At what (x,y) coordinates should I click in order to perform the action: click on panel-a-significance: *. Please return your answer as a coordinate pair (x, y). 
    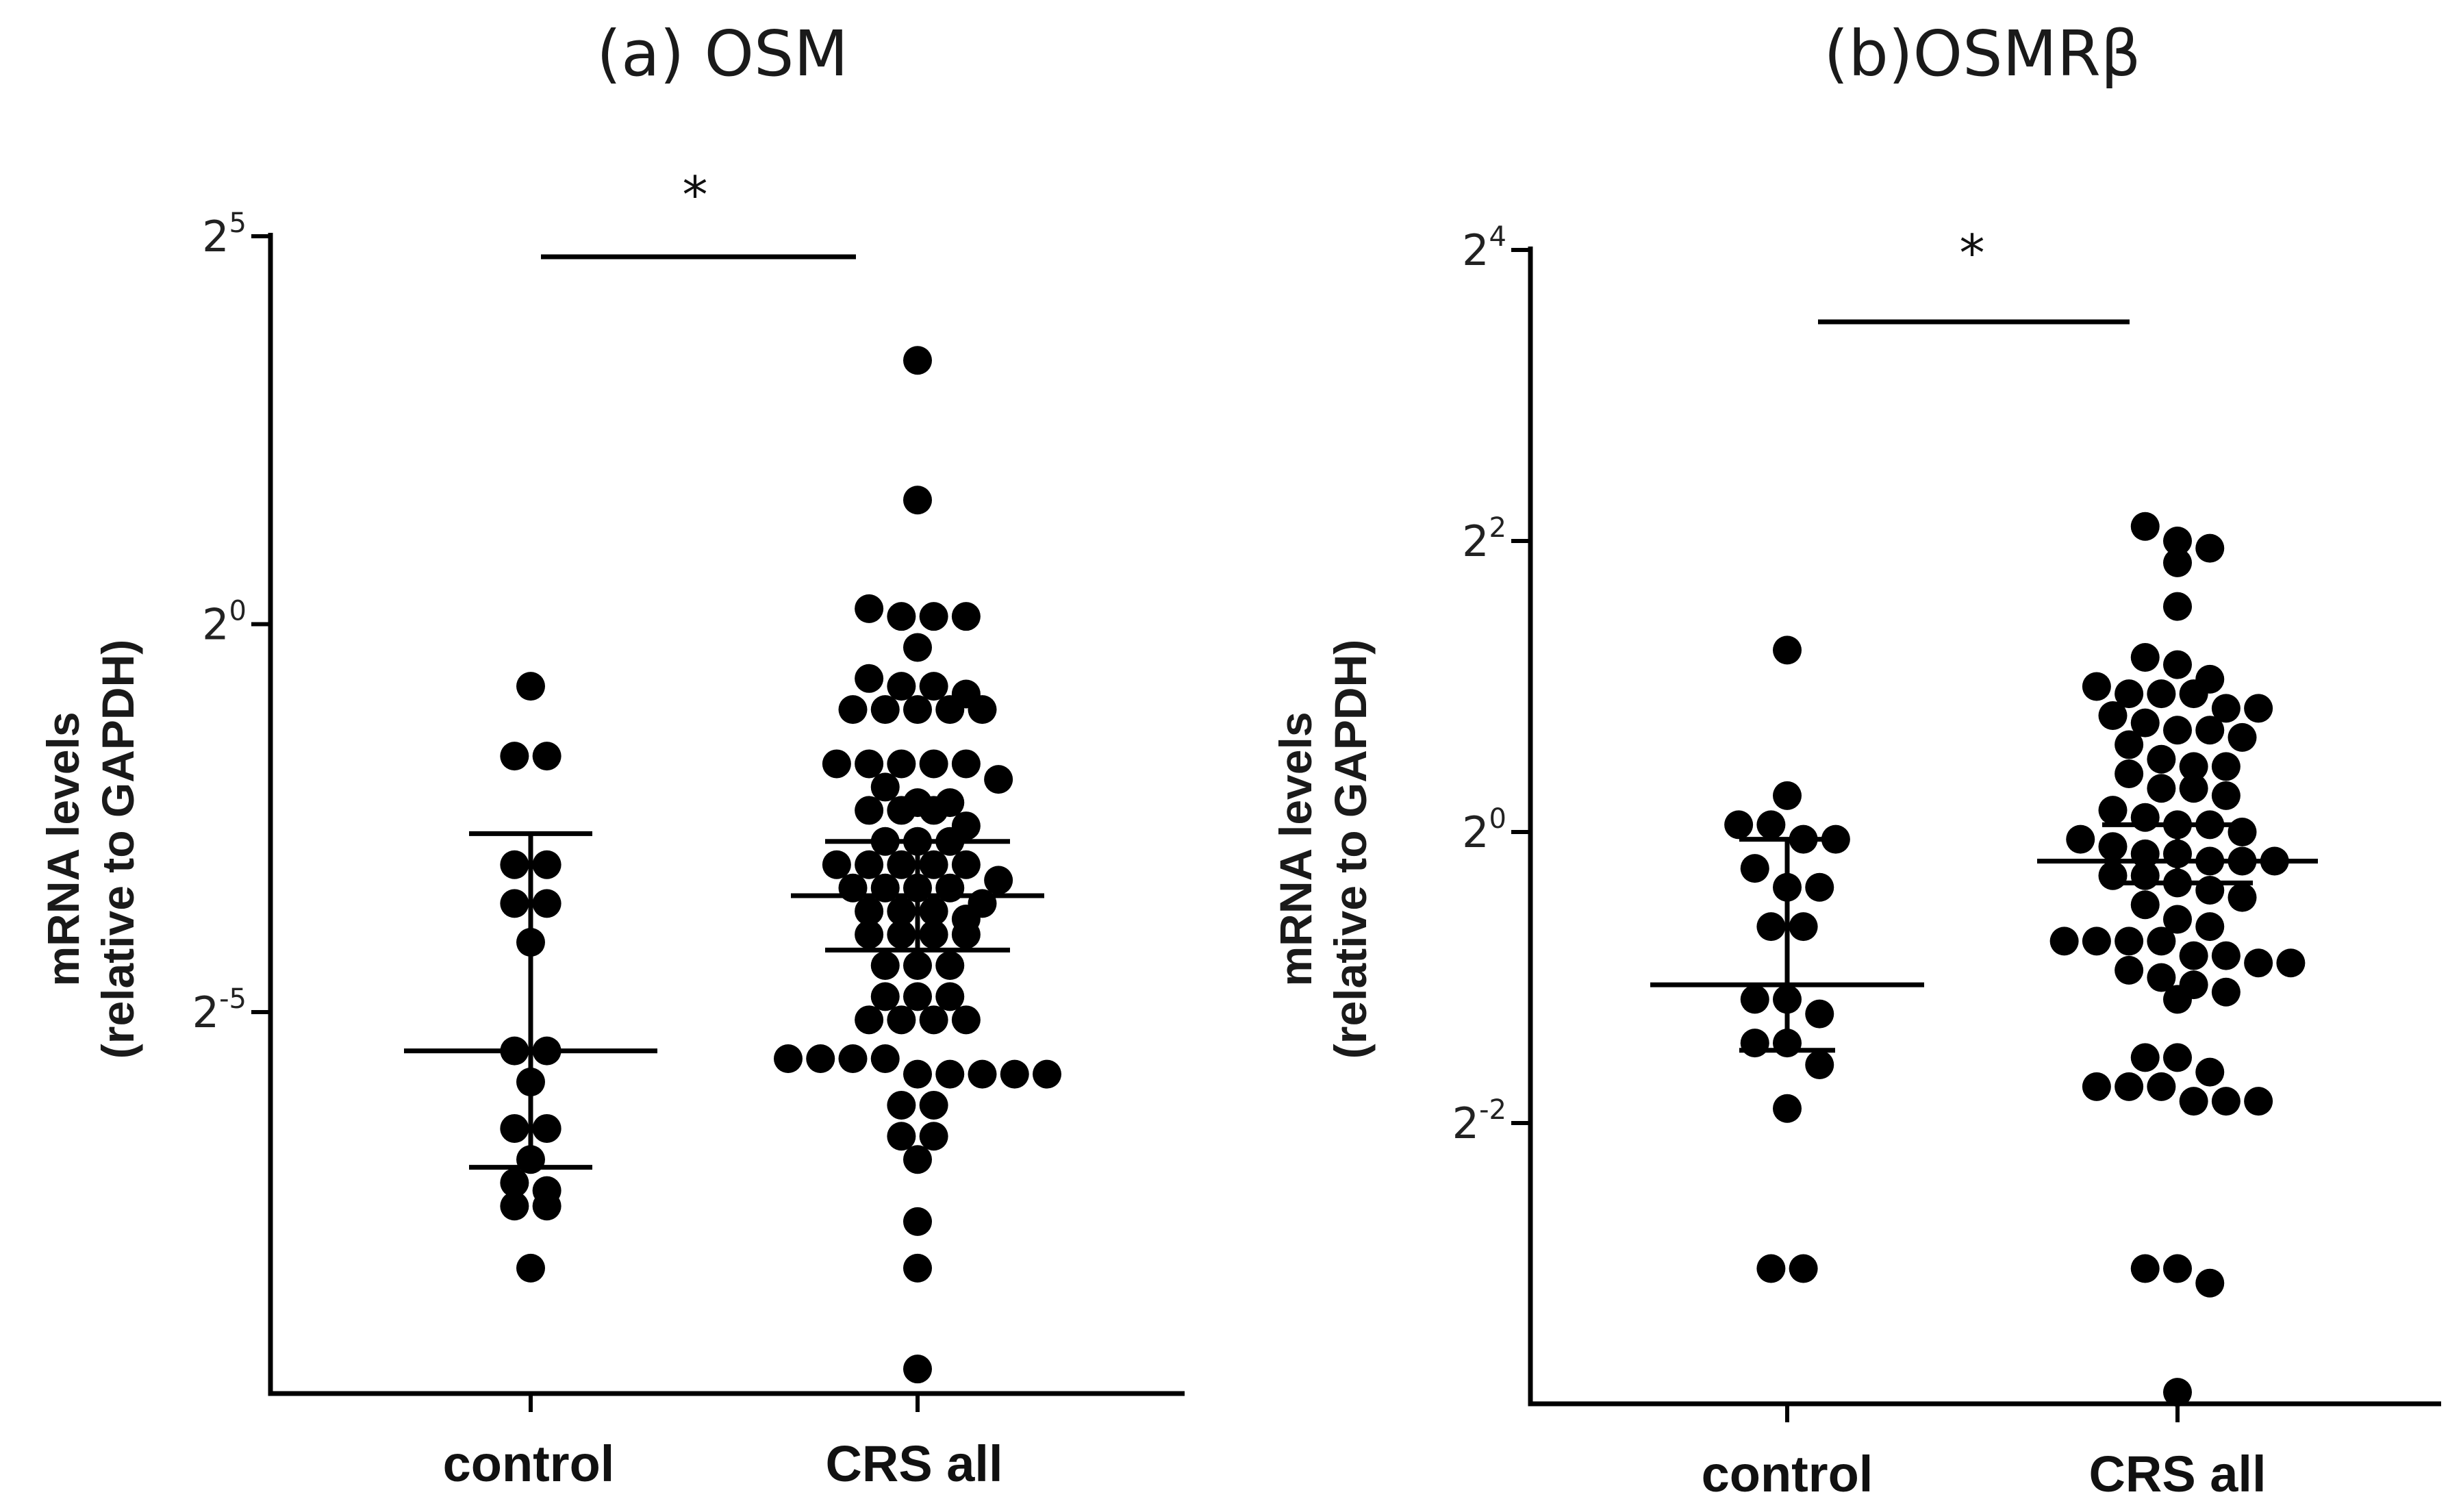
    Looking at the image, I should click on (698, 213).